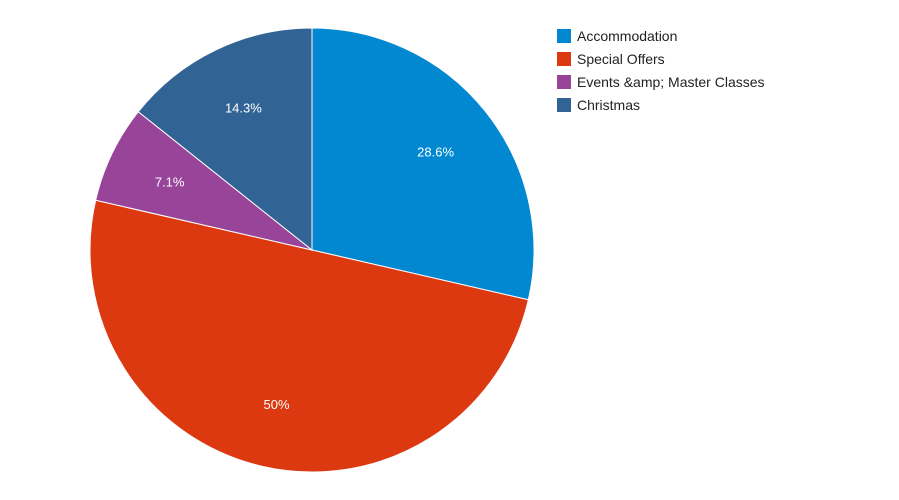  I want to click on legend-item-accommodation: Accommodation, so click(661, 35).